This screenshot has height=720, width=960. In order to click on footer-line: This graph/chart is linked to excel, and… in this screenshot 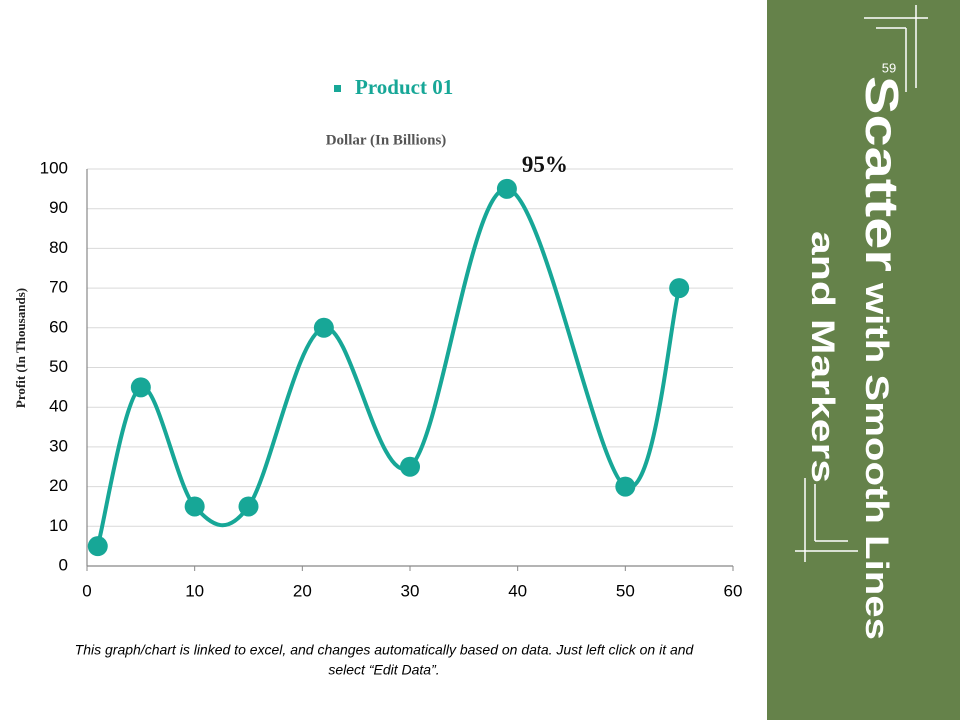, I will do `click(385, 650)`.